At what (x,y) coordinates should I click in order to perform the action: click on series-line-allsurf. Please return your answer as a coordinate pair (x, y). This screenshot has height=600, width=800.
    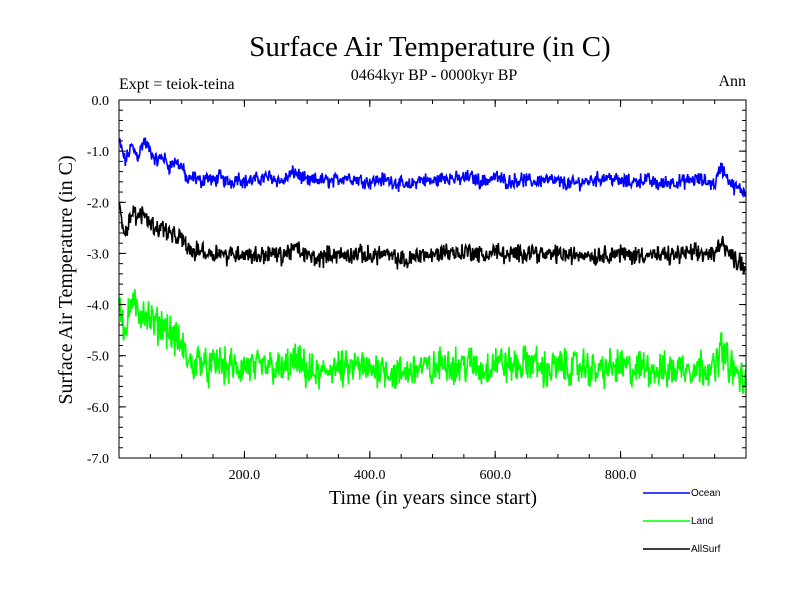
    Looking at the image, I should click on (432, 238).